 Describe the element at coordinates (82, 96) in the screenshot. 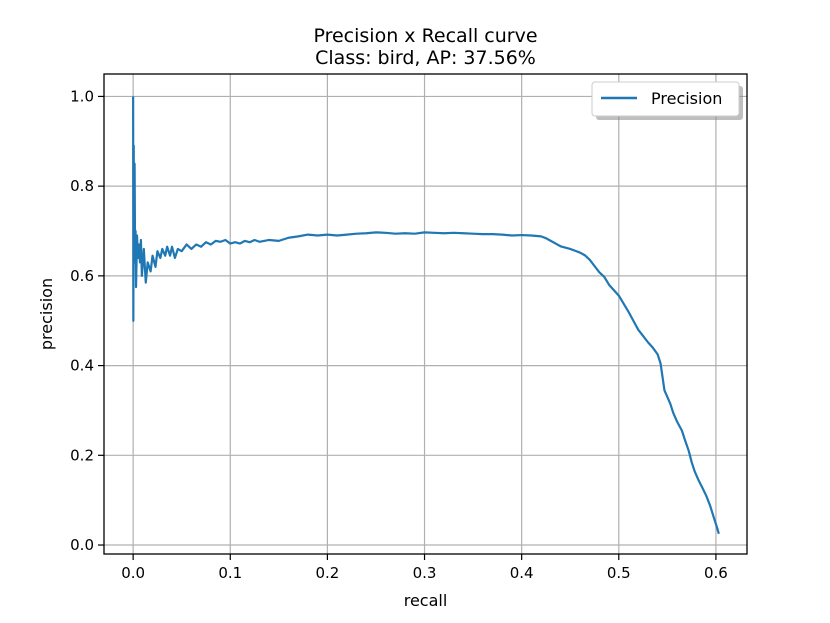

I see `y-tick-label: 1.0` at that location.